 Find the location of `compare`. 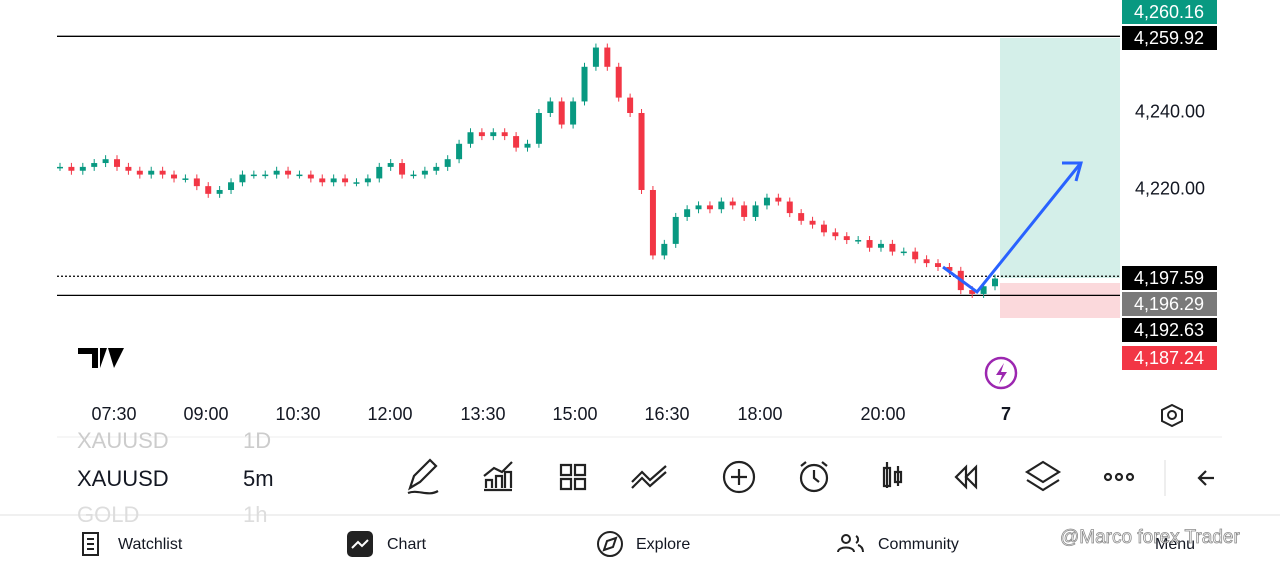

compare is located at coordinates (649, 477).